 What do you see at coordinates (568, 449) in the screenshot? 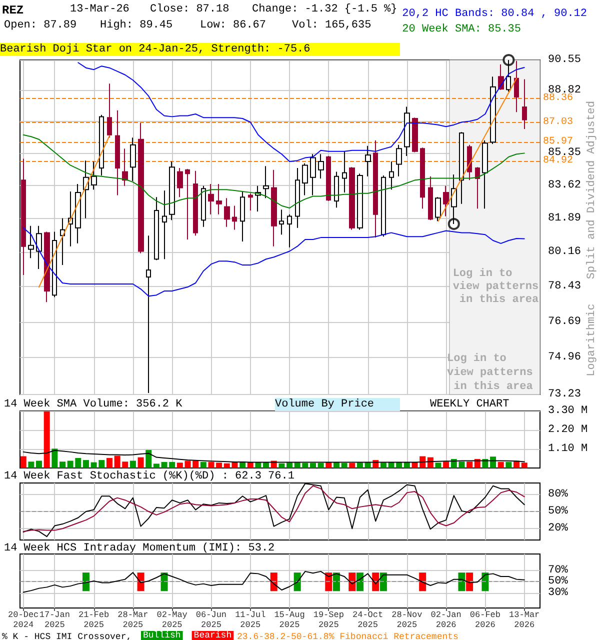
I see `y-tick-label: 1.10 M` at bounding box center [568, 449].